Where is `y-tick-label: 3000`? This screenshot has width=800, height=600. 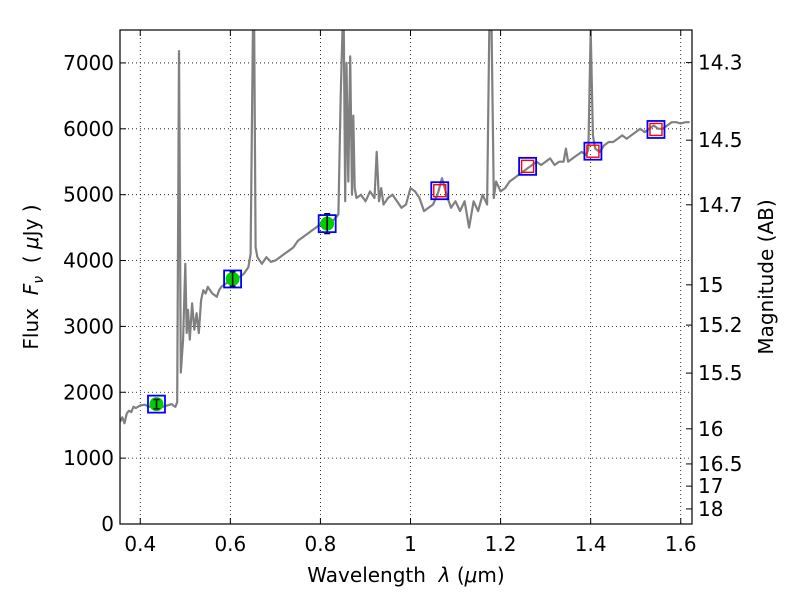
y-tick-label: 3000 is located at coordinates (88, 326).